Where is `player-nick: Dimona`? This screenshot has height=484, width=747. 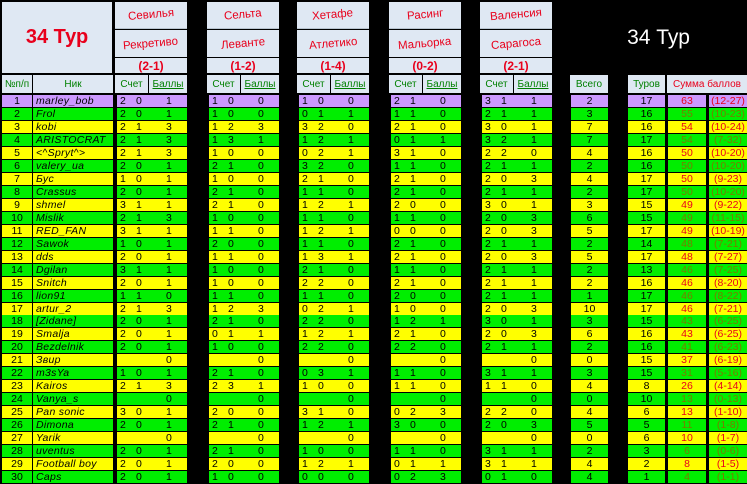 player-nick: Dimona is located at coordinates (73, 425).